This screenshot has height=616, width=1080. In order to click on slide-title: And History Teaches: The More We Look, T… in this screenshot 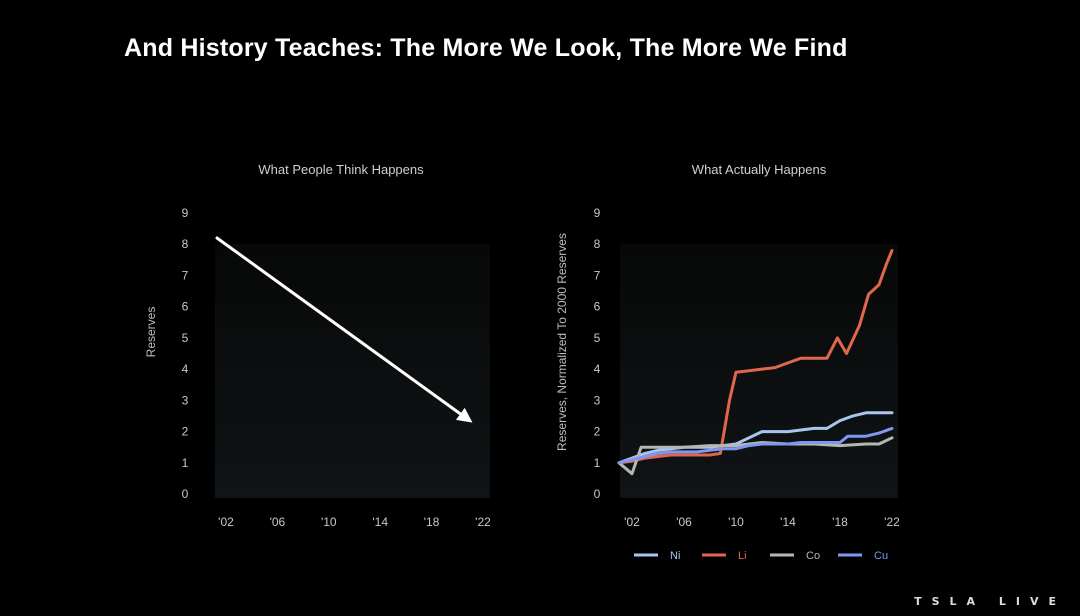, I will do `click(486, 48)`.